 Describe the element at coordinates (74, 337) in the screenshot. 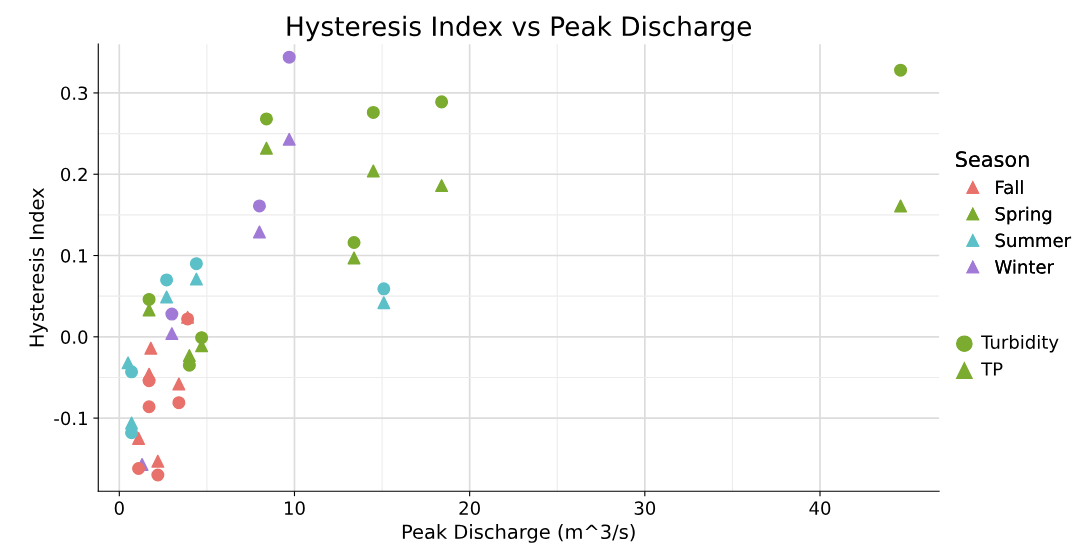

I see `y-tick-label: 0.0` at that location.